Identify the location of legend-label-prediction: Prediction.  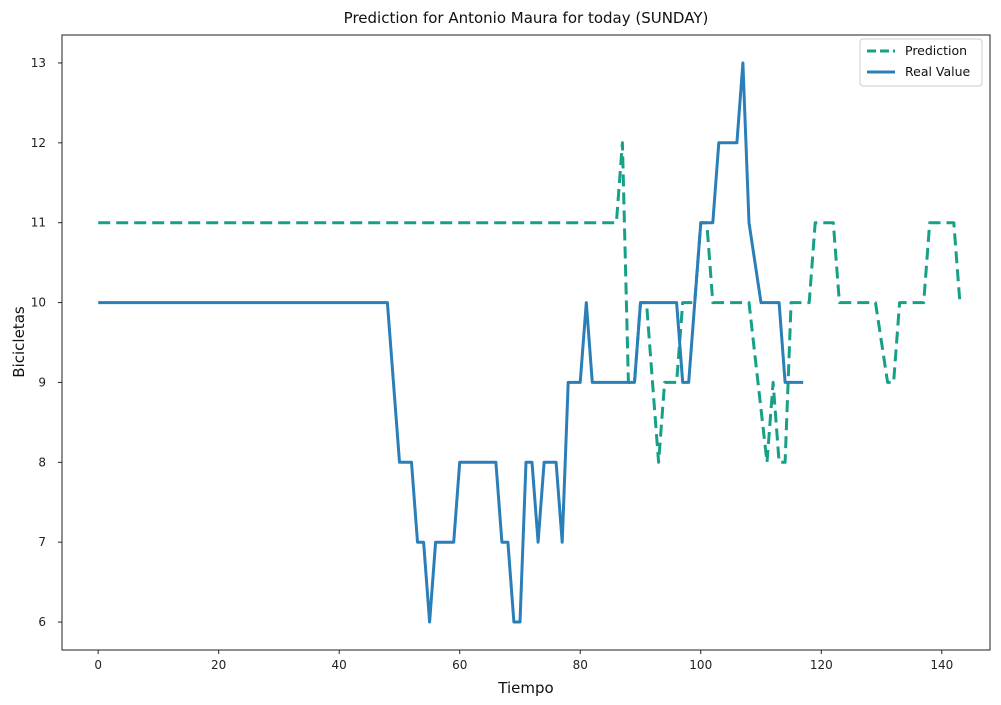
(936, 50).